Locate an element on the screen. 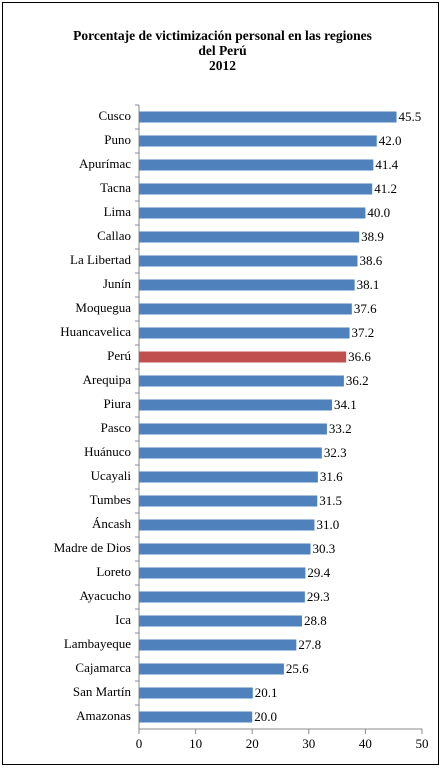 The image size is (445, 769). x-tick-label: 20 is located at coordinates (252, 743).